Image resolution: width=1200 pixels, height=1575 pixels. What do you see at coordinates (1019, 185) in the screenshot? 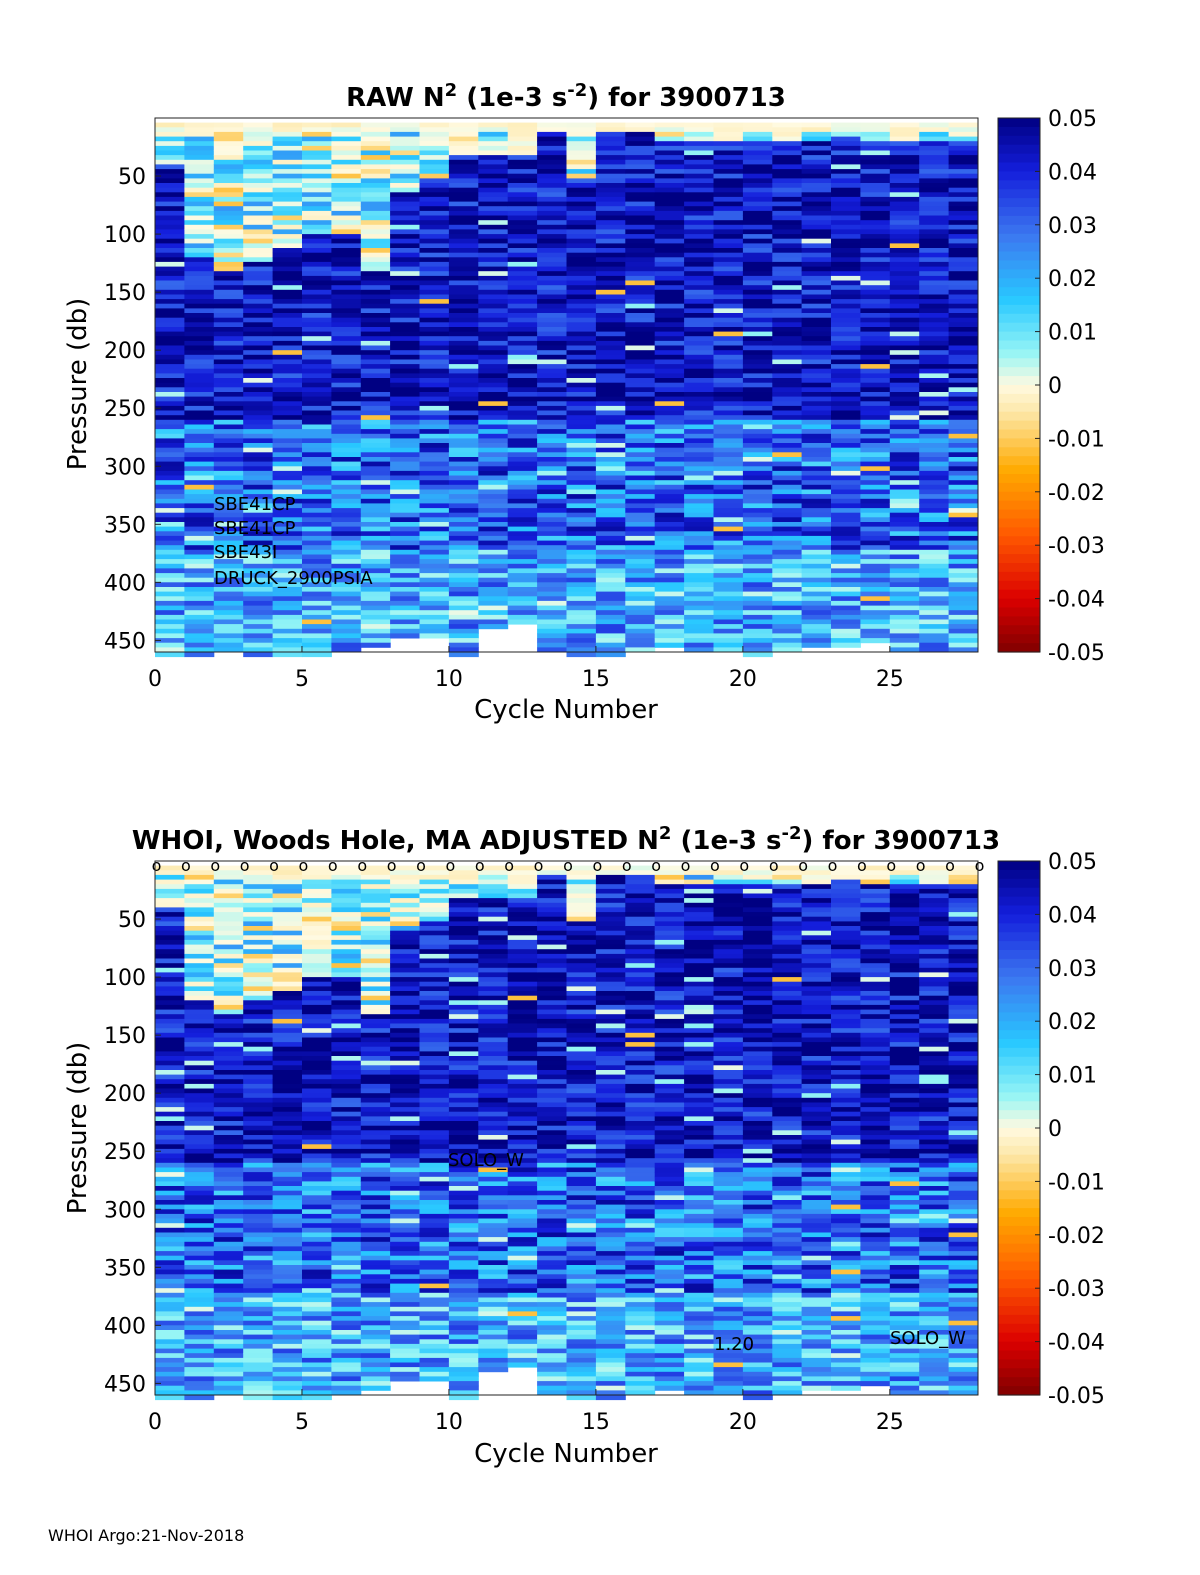
I see `colorbar-segment` at bounding box center [1019, 185].